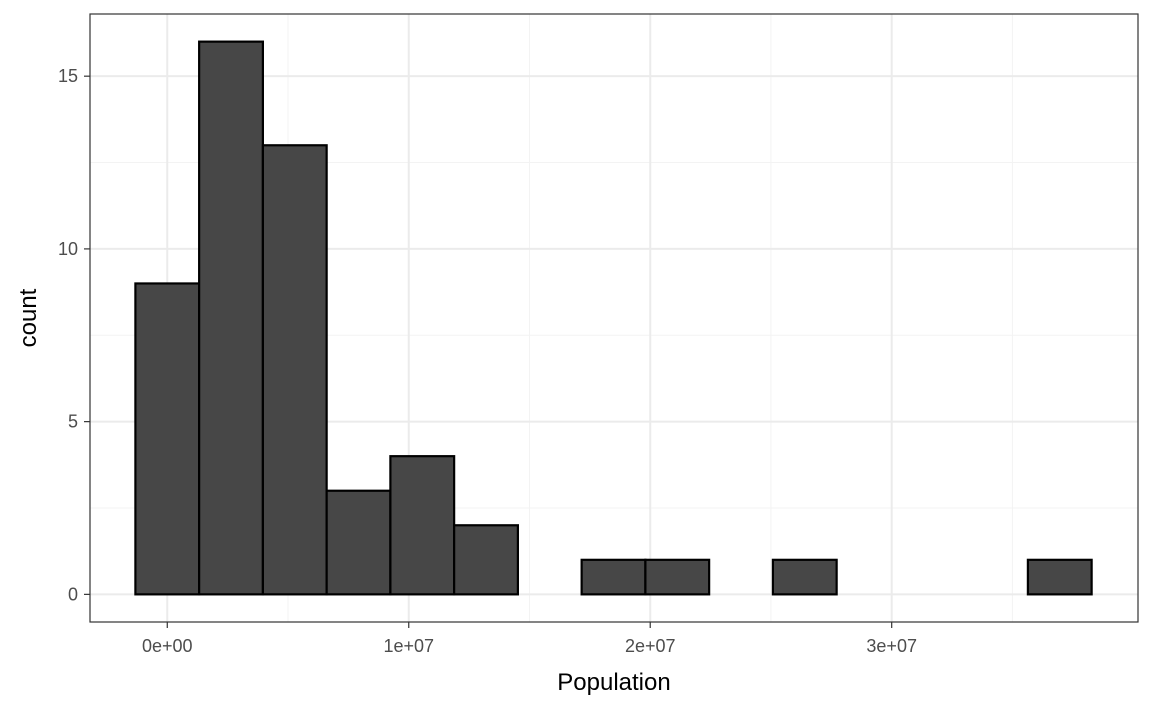  What do you see at coordinates (73, 422) in the screenshot?
I see `y-tick-label: 5` at bounding box center [73, 422].